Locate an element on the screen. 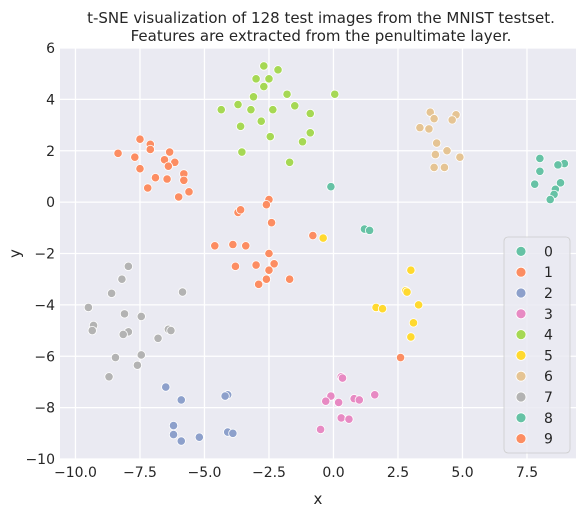 The height and width of the screenshot is (517, 584). y-tick-label: 0 is located at coordinates (50, 203).